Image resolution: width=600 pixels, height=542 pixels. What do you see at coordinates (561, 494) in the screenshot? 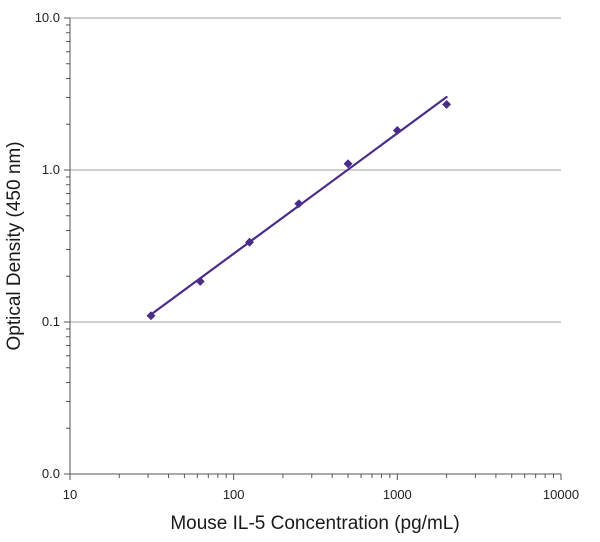
I see `x-tick-label: 10000` at bounding box center [561, 494].